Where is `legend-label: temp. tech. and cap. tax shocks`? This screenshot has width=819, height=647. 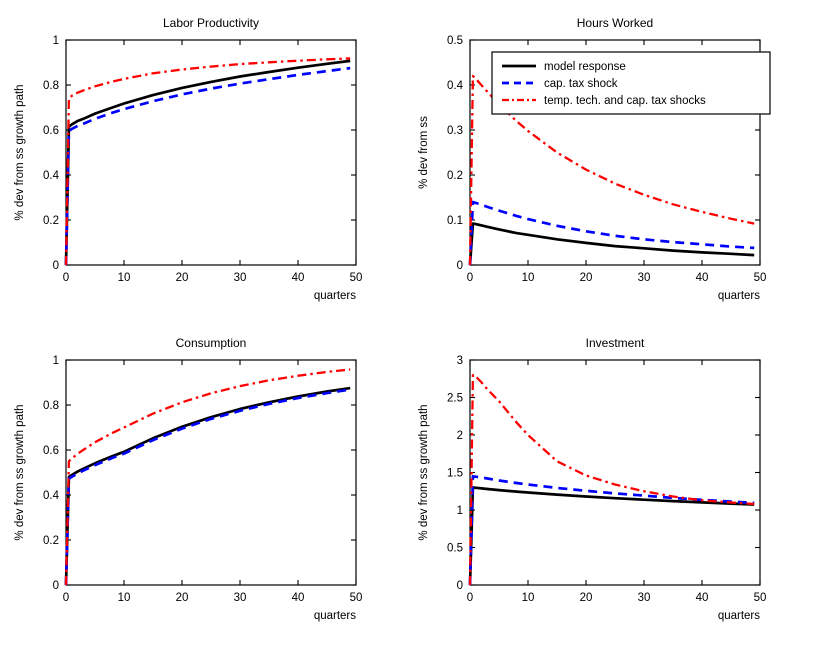
legend-label: temp. tech. and cap. tax shocks is located at coordinates (625, 101).